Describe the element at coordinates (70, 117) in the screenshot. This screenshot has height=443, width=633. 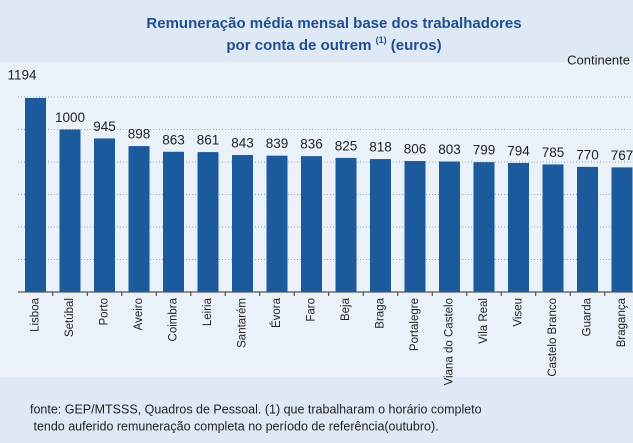
I see `value-label: 1000` at that location.